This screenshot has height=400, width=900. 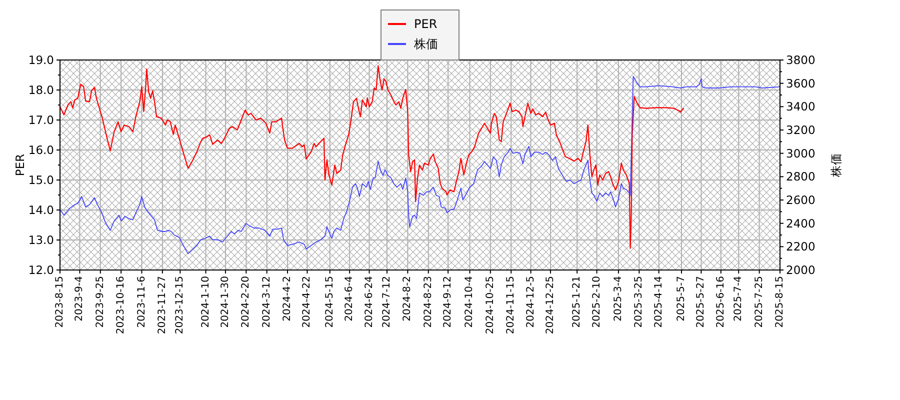 What do you see at coordinates (225, 302) in the screenshot?
I see `x-tick-label: 2024-1-30` at bounding box center [225, 302].